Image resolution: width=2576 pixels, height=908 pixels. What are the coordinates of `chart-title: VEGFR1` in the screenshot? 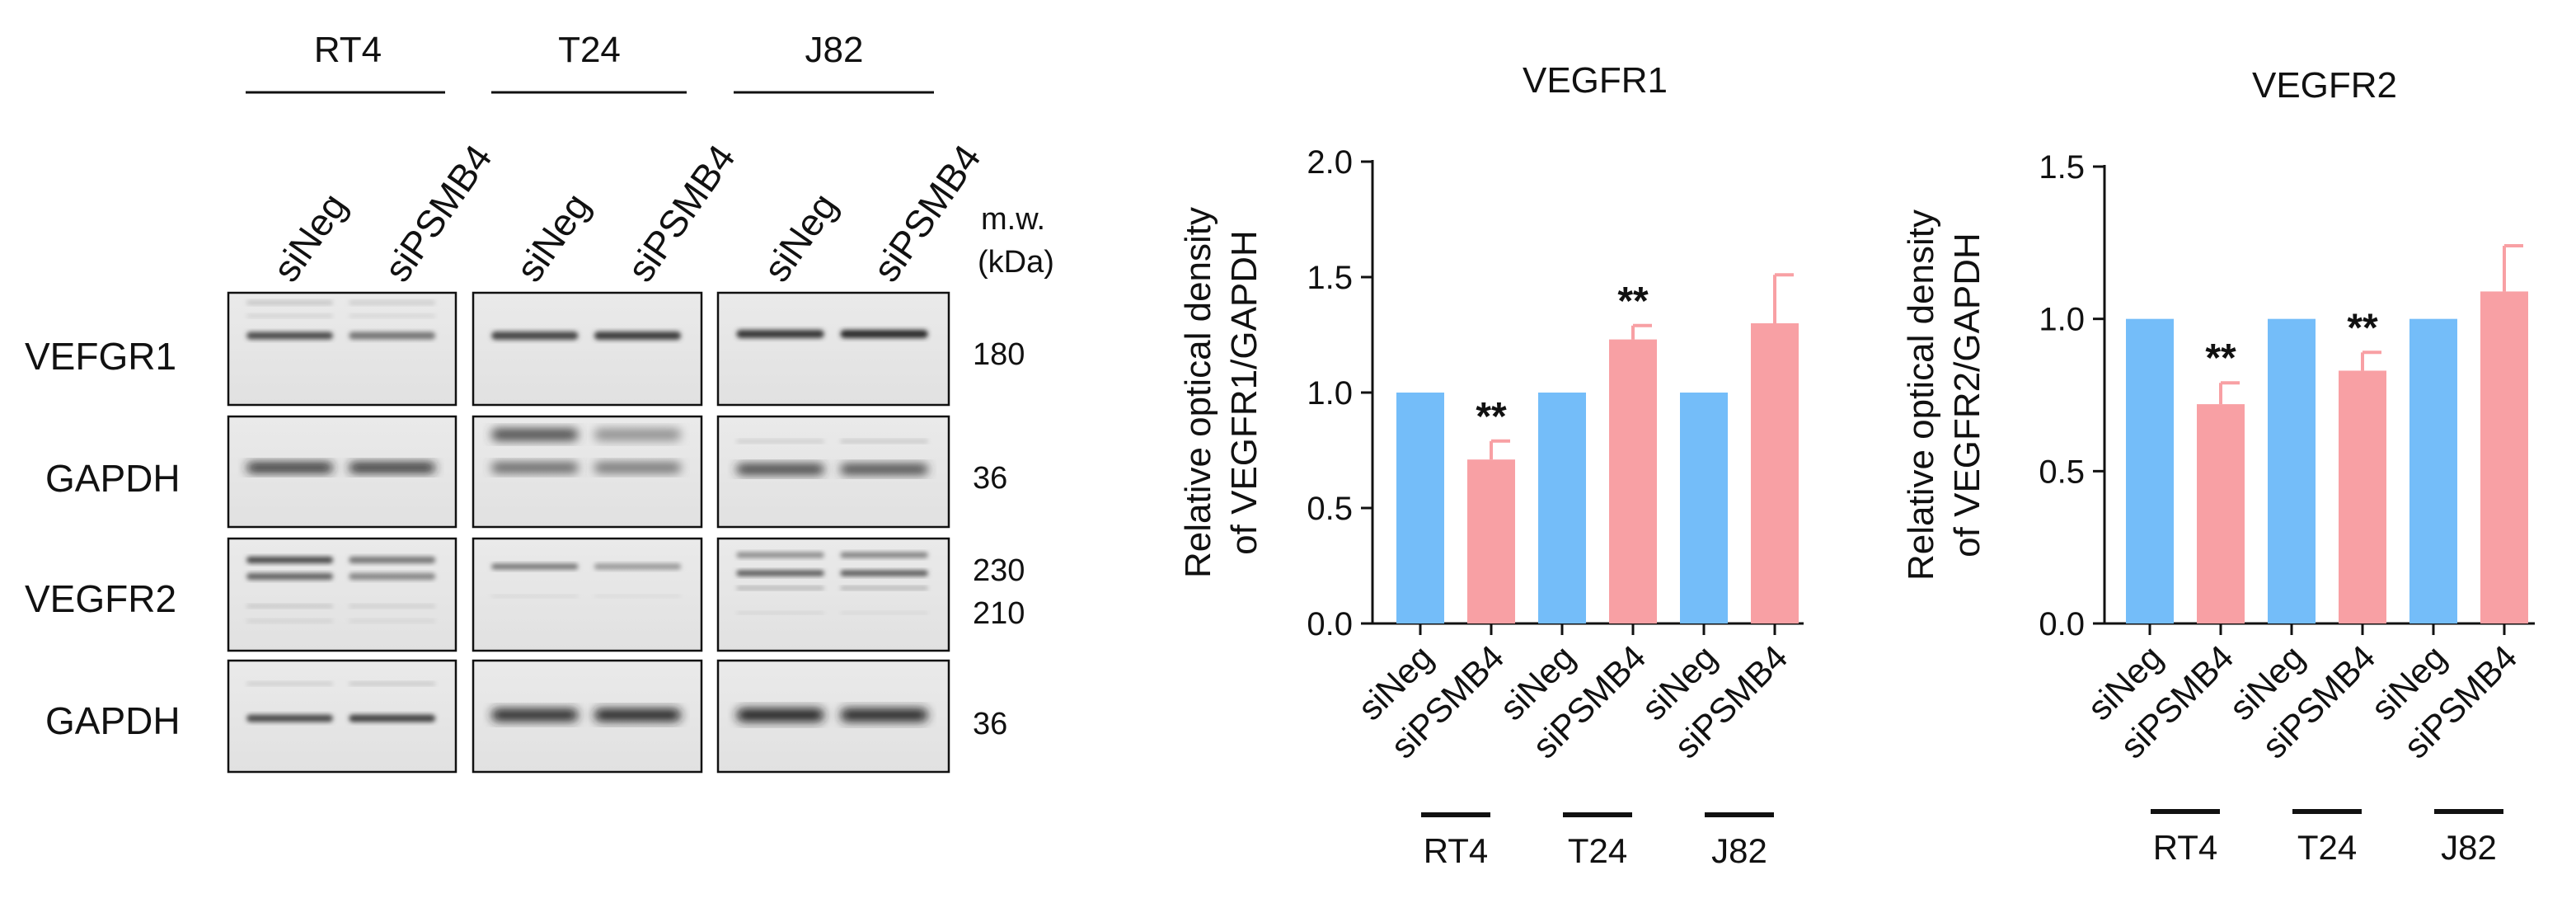 It's located at (1596, 80).